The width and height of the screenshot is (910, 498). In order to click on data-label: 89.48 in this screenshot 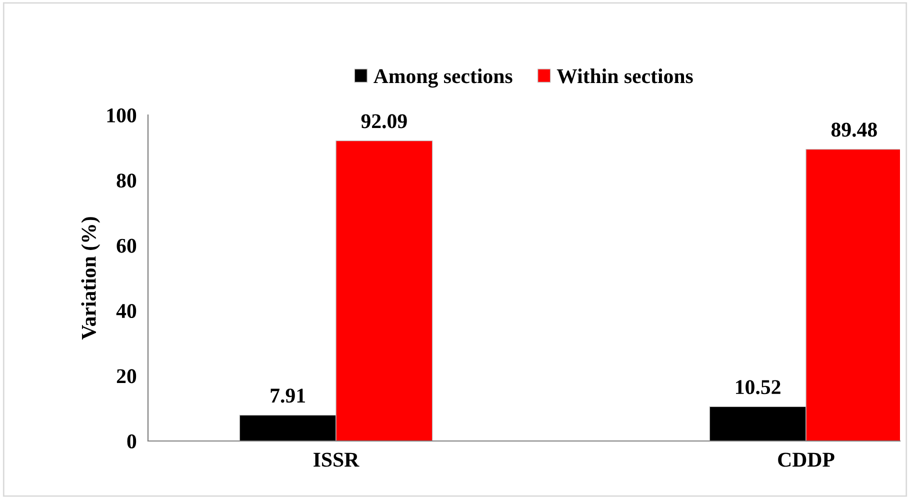, I will do `click(854, 129)`.